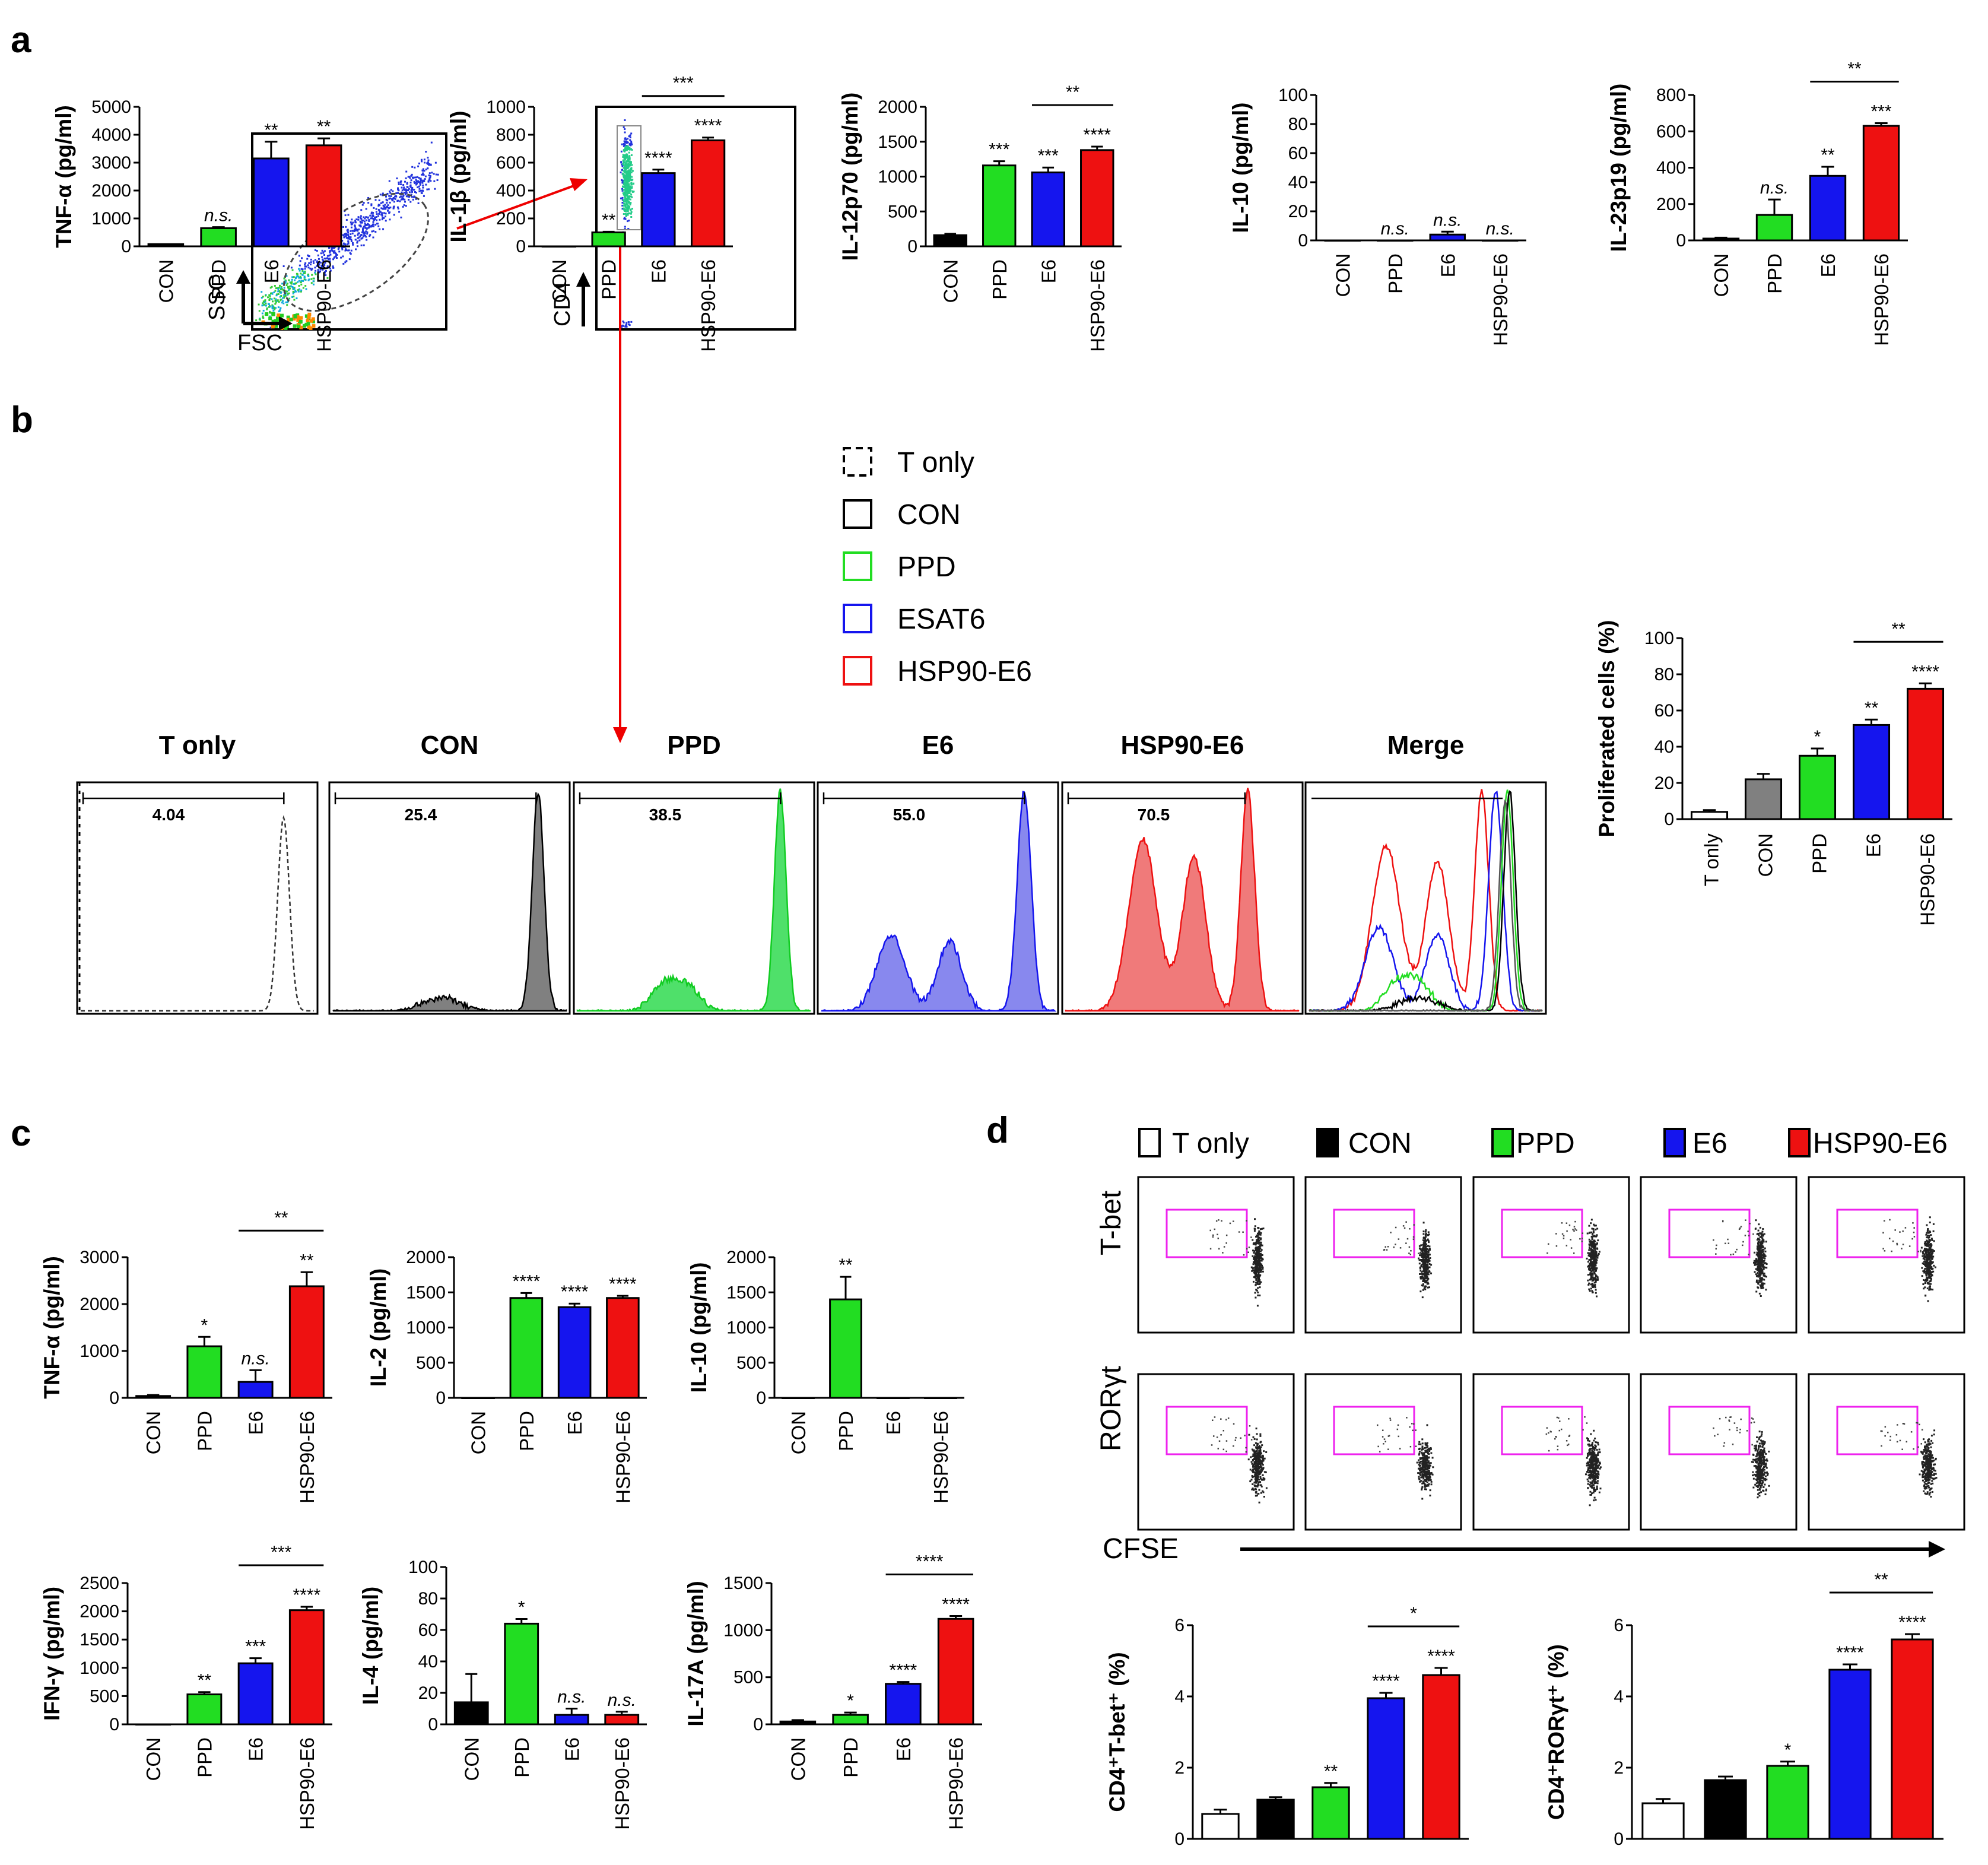 This screenshot has height=1865, width=1988. What do you see at coordinates (1712, 860) in the screenshot?
I see `category-label: T only` at bounding box center [1712, 860].